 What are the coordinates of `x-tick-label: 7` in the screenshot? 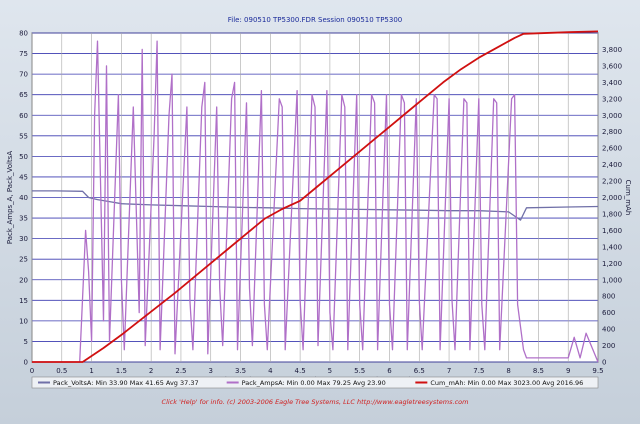 It's located at (449, 371).